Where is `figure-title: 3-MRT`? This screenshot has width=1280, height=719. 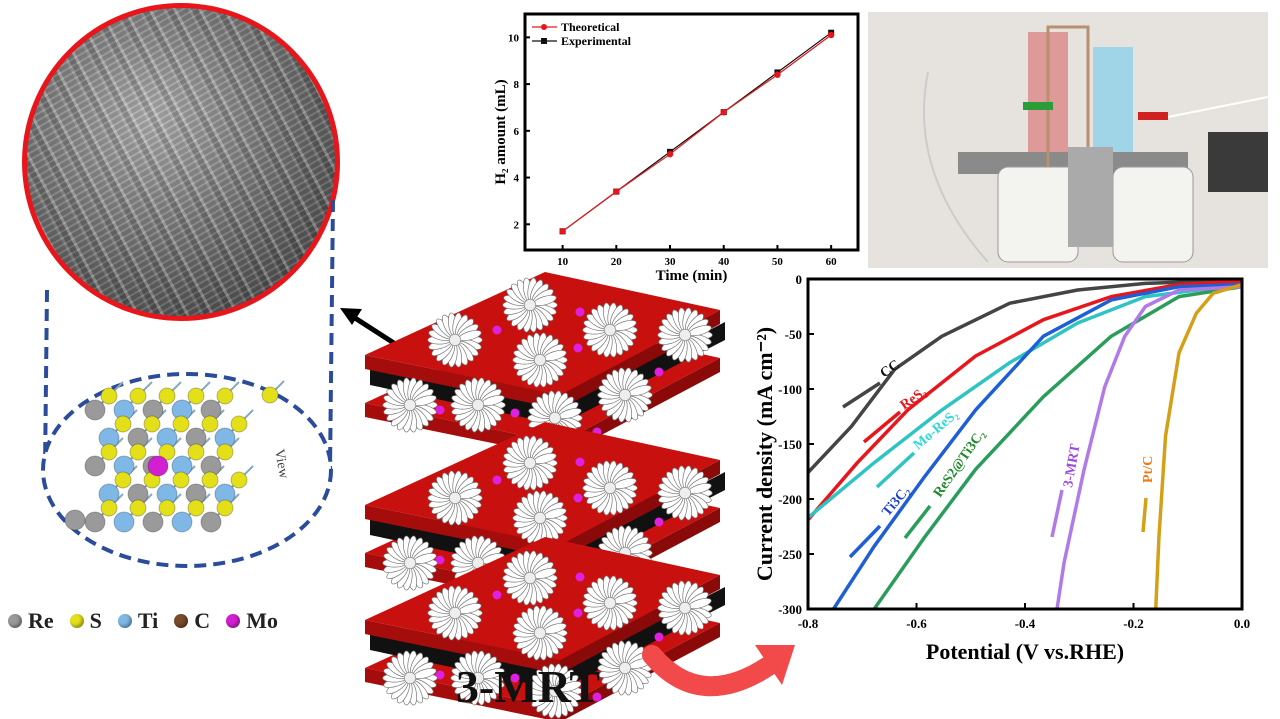
figure-title: 3-MRT is located at coordinates (528, 686).